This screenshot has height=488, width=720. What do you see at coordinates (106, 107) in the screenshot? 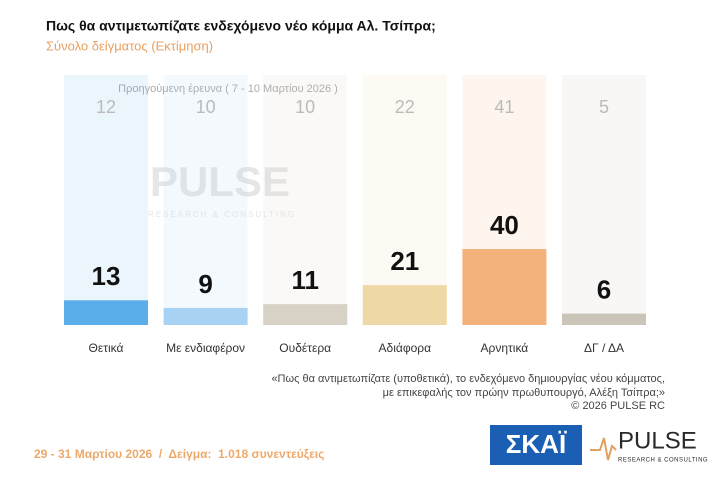
I see `previous-value: 12` at bounding box center [106, 107].